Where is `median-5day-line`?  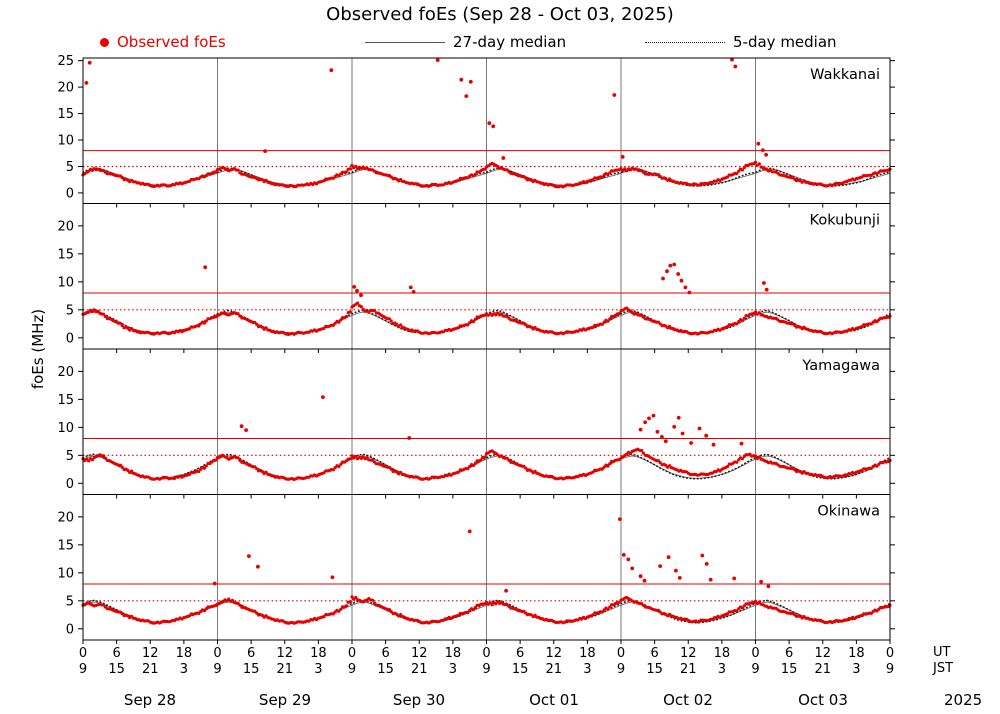
median-5day-line is located at coordinates (486, 177).